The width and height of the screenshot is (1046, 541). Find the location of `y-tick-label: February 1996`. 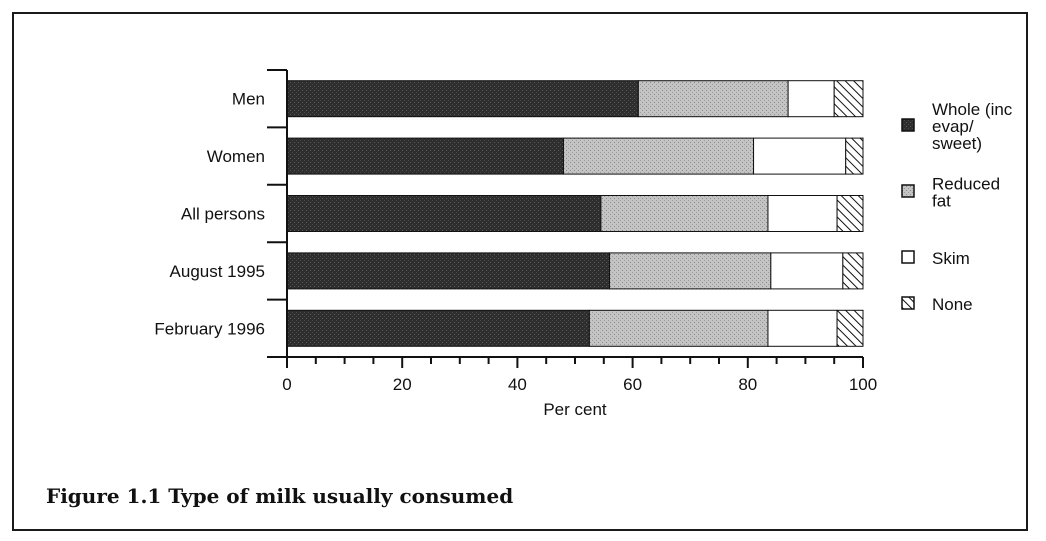

y-tick-label: February 1996 is located at coordinates (209, 328).